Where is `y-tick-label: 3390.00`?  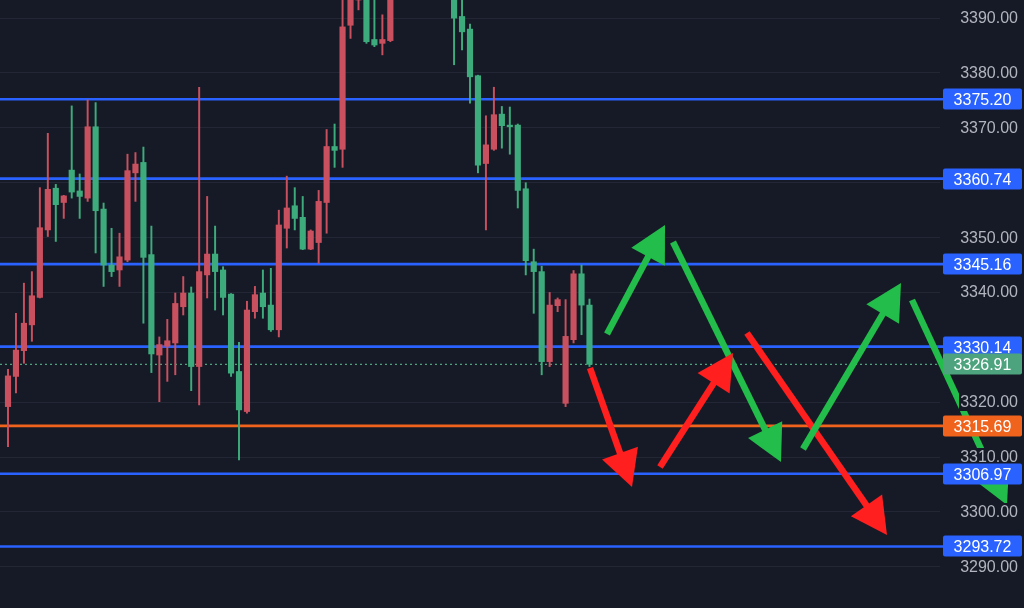
y-tick-label: 3390.00 is located at coordinates (989, 18).